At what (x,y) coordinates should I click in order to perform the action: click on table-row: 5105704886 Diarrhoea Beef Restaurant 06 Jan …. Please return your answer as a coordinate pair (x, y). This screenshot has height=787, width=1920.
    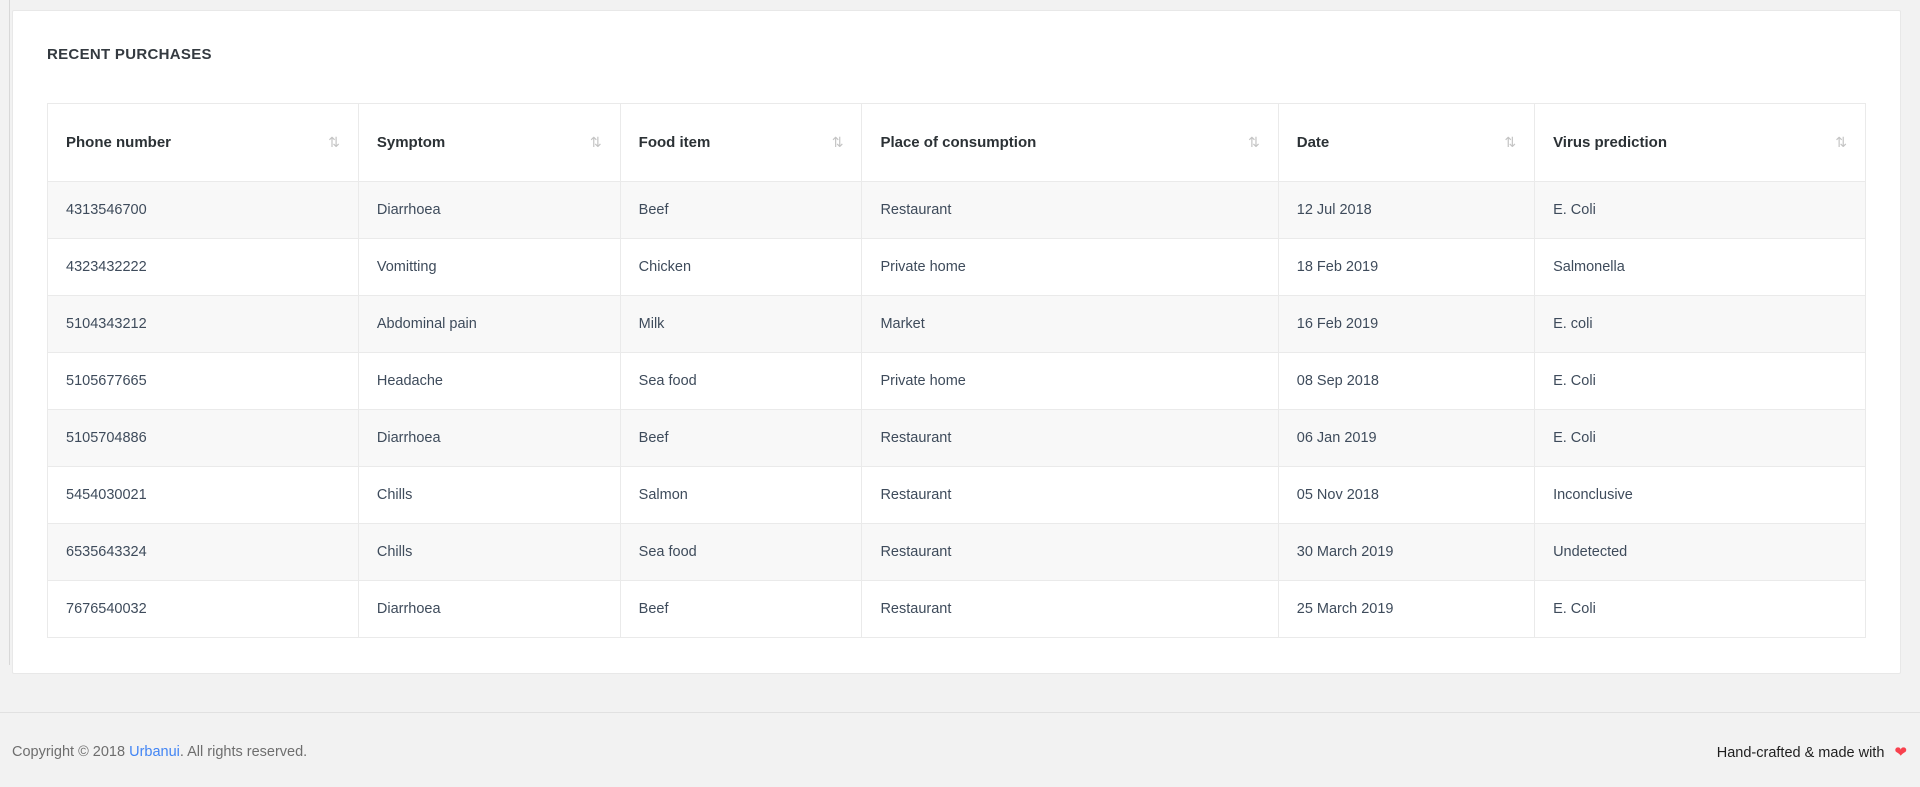
    Looking at the image, I should click on (956, 438).